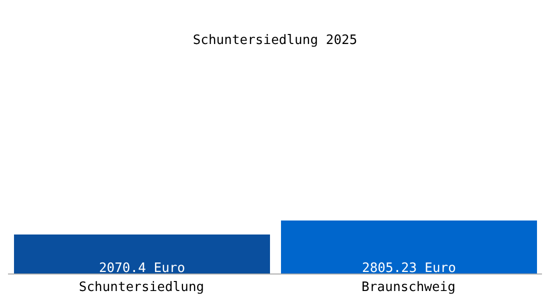  What do you see at coordinates (142, 268) in the screenshot?
I see `data-label: 2070.4 Euro` at bounding box center [142, 268].